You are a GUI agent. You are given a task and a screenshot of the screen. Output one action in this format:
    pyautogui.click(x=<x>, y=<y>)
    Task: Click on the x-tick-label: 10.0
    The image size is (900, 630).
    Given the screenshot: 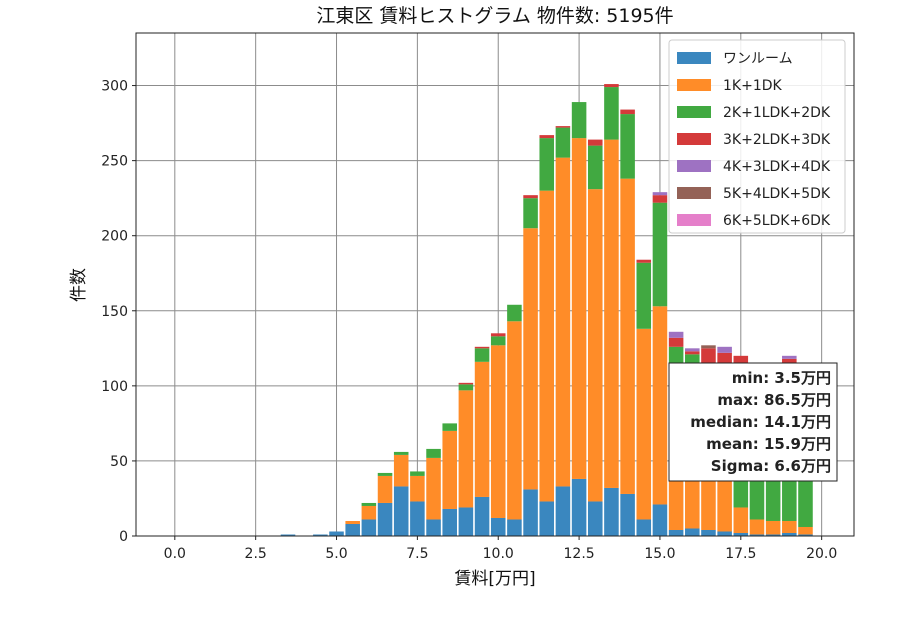 What is the action you would take?
    pyautogui.click(x=498, y=554)
    